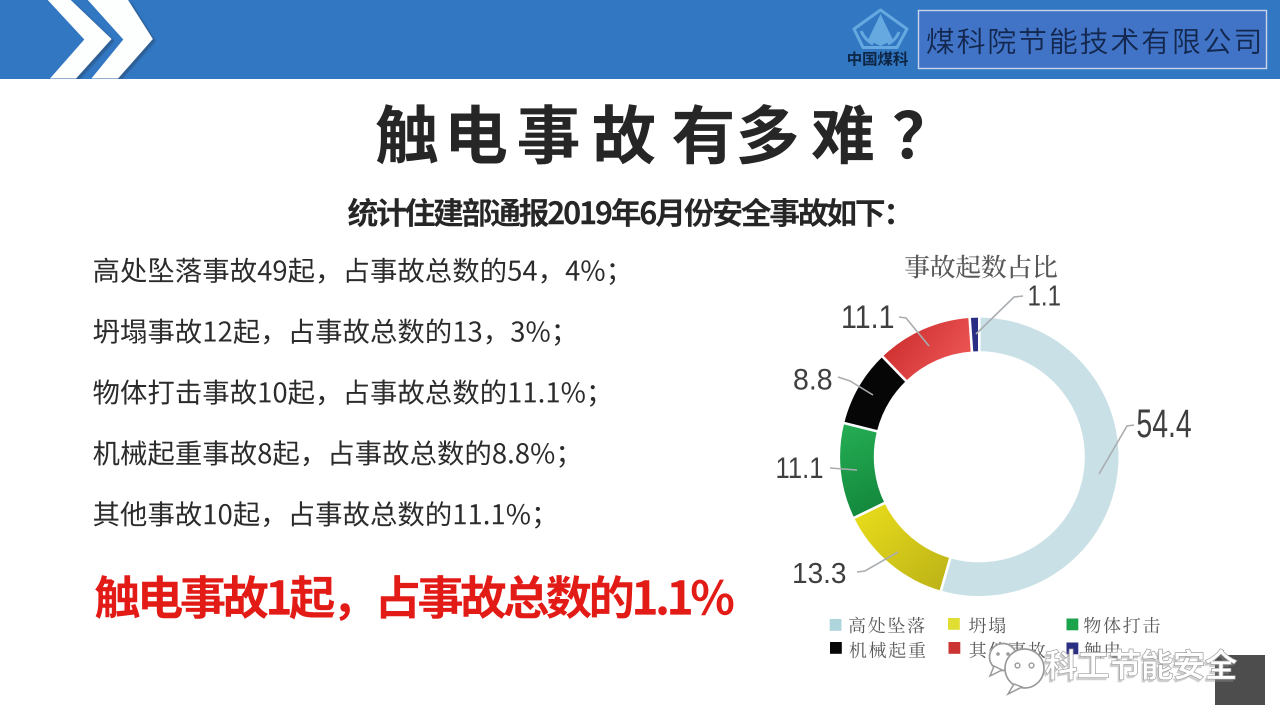 This screenshot has height=720, width=1280. Describe the element at coordinates (1045, 297) in the screenshot. I see `svg-text: 1.1` at that location.